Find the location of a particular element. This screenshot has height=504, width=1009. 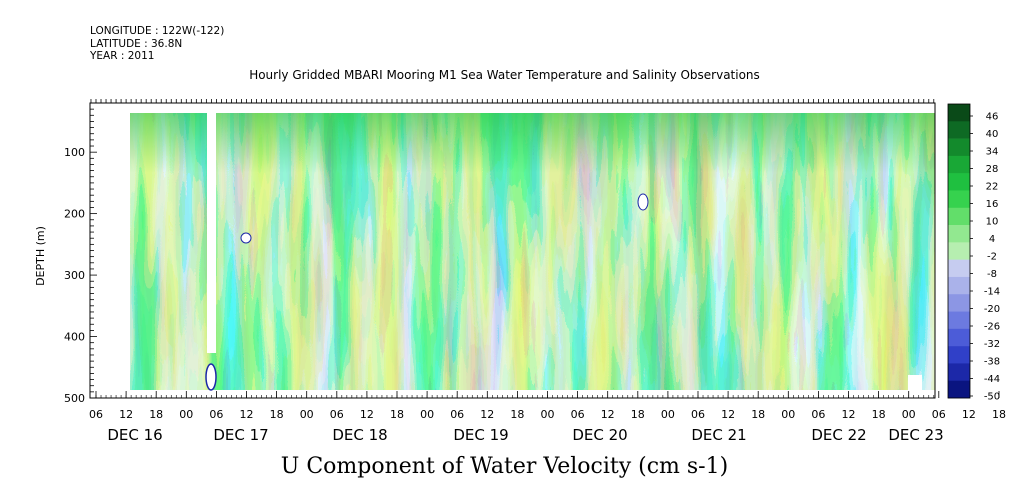

colorbar-label: 46 is located at coordinates (992, 117).